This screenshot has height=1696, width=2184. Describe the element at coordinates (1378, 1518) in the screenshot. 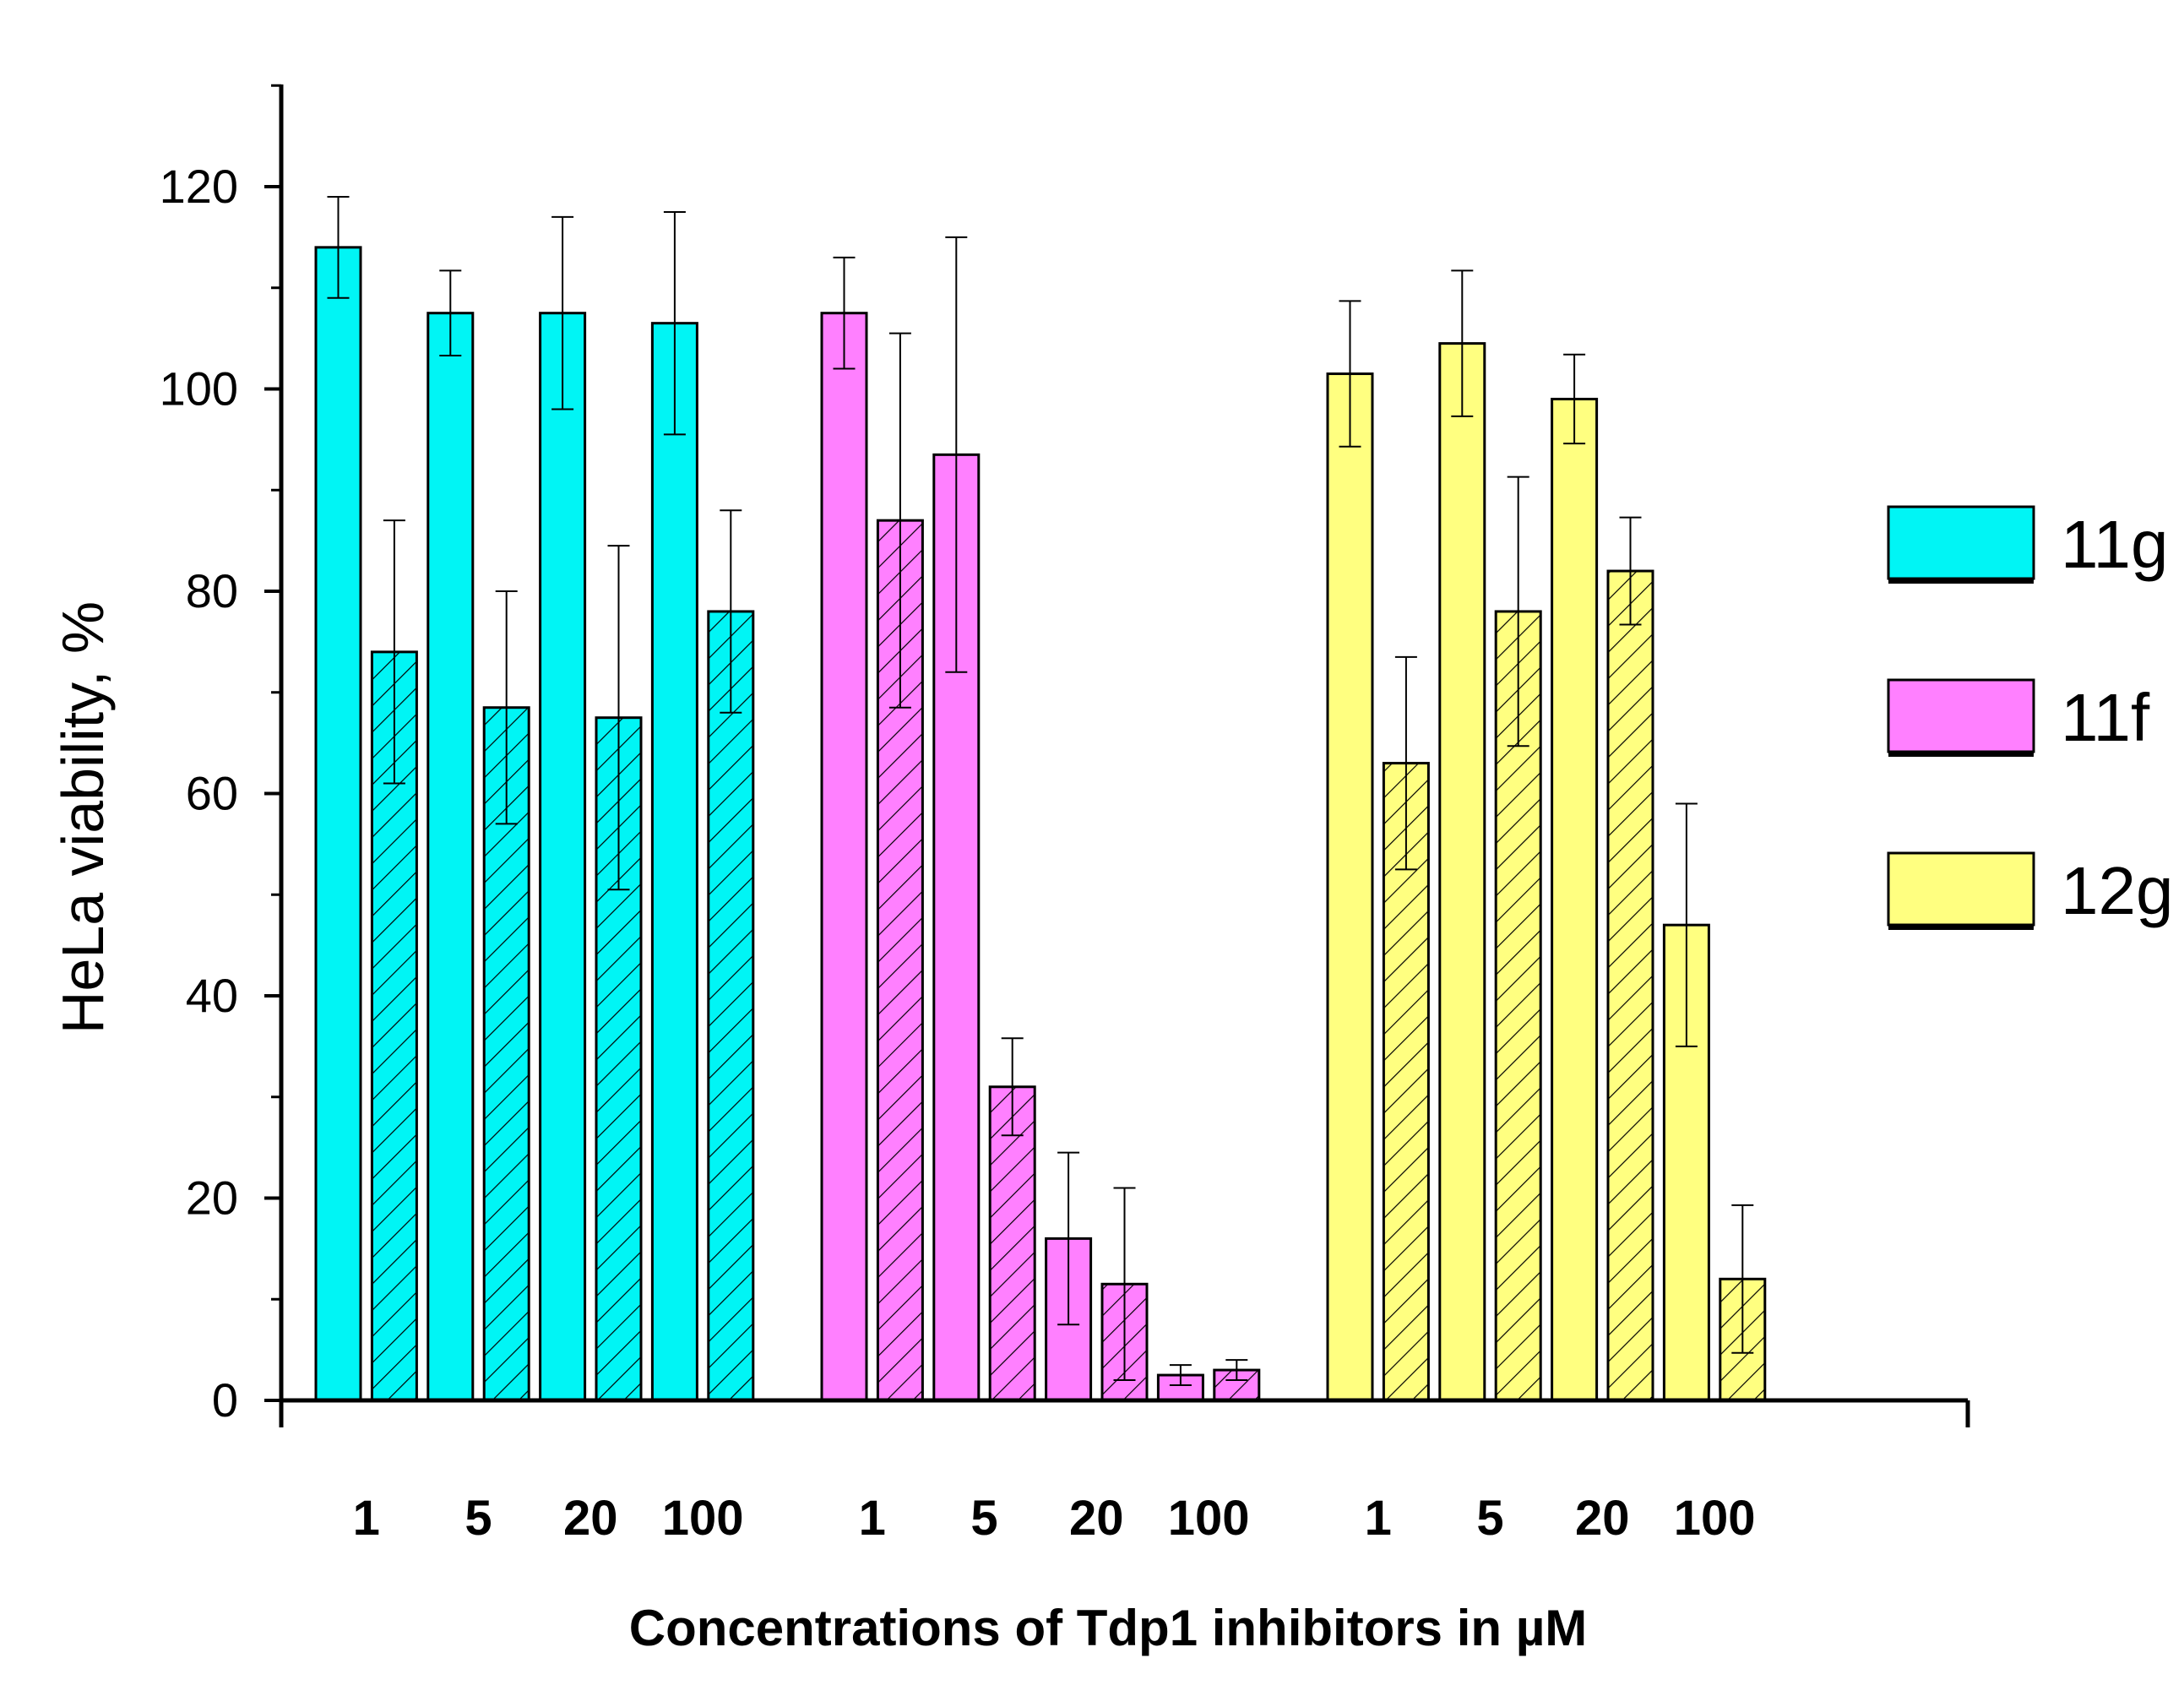

I see `x-label-12g-1: 1` at that location.